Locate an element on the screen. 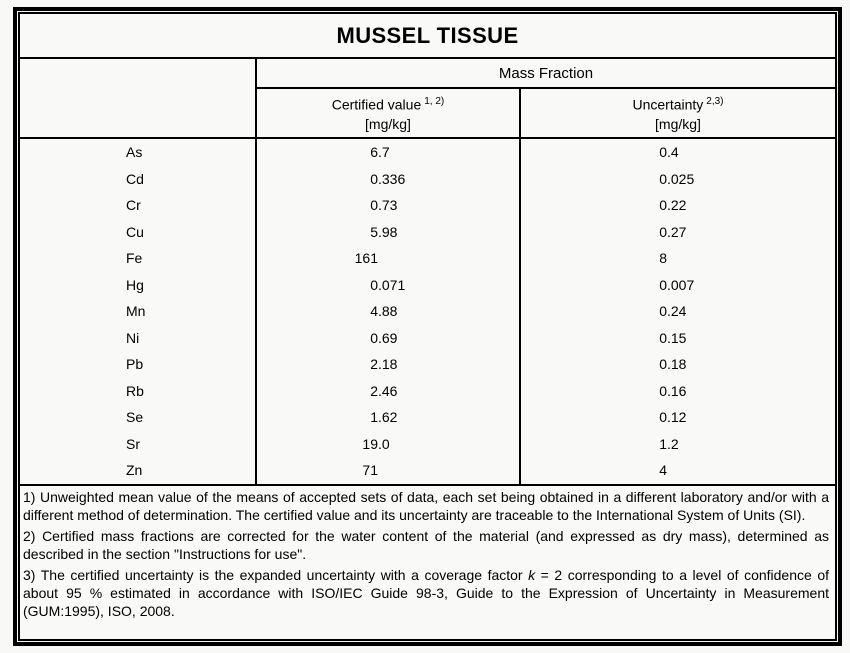 The height and width of the screenshot is (653, 850). uncertainty-value: 0.16 is located at coordinates (673, 390).